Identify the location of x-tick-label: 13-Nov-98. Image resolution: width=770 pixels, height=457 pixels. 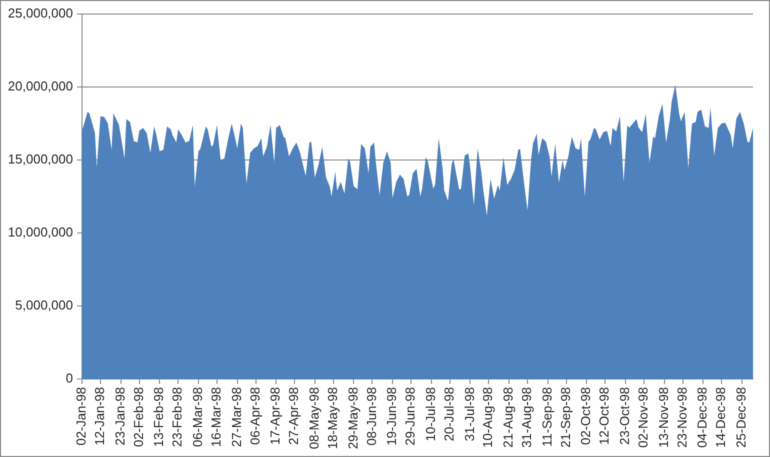
(663, 417).